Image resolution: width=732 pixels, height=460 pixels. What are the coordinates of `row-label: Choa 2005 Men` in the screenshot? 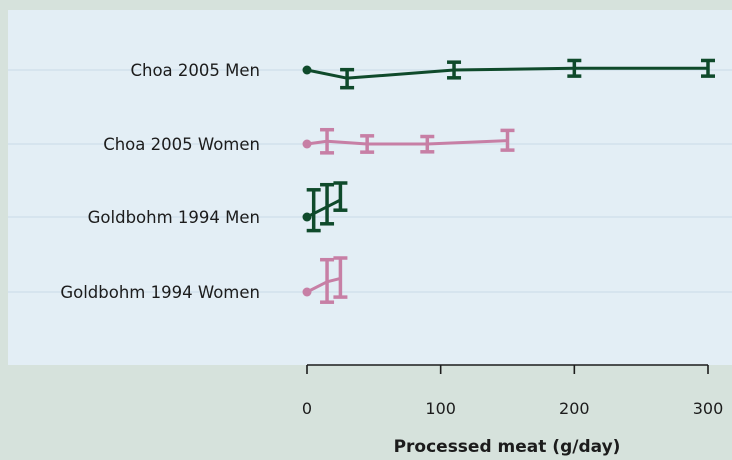 It's located at (195, 70).